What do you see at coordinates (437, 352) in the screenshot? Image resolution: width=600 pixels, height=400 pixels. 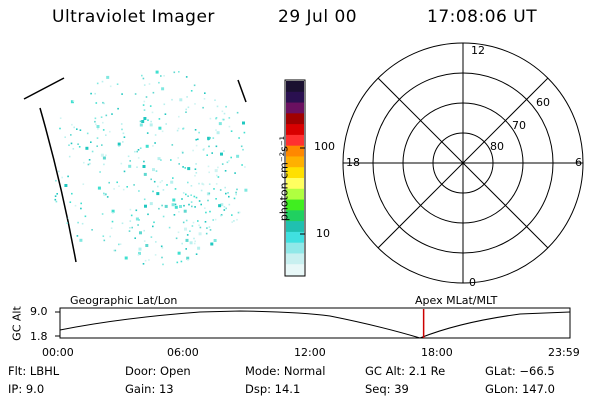 I see `timeline-xtick-1800: 18:00` at bounding box center [437, 352].